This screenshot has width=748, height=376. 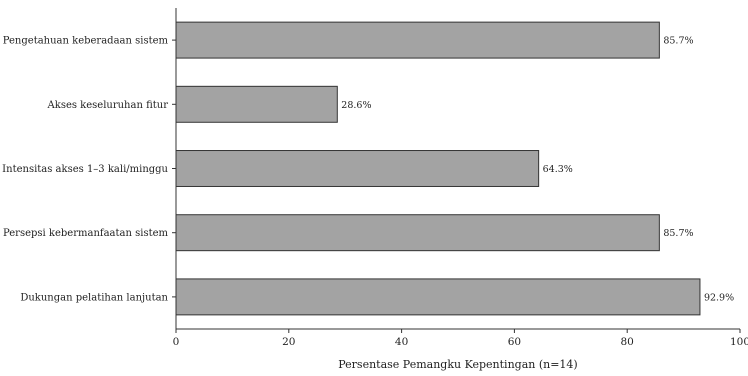 I want to click on data-label: 28.6%, so click(x=356, y=105).